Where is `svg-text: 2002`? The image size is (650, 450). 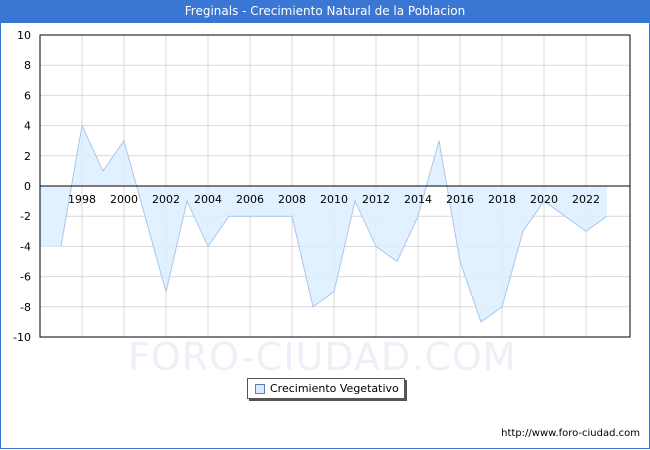 svg-text: 2002 is located at coordinates (166, 199).